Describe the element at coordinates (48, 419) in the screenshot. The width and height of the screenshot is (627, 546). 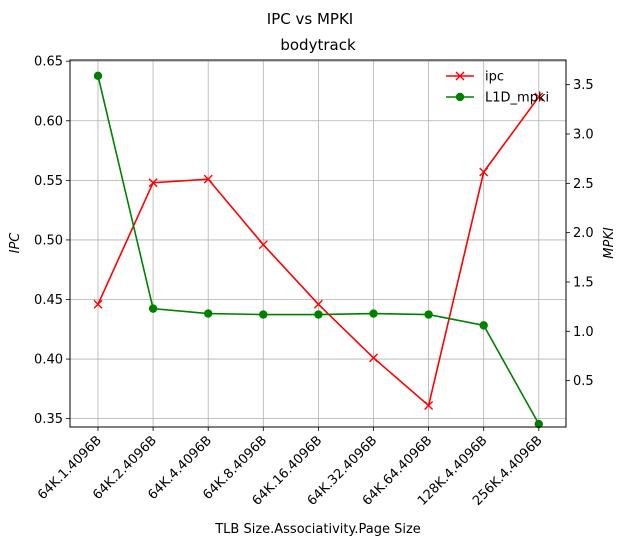
I see `y-tick-label-left: 0.35` at that location.